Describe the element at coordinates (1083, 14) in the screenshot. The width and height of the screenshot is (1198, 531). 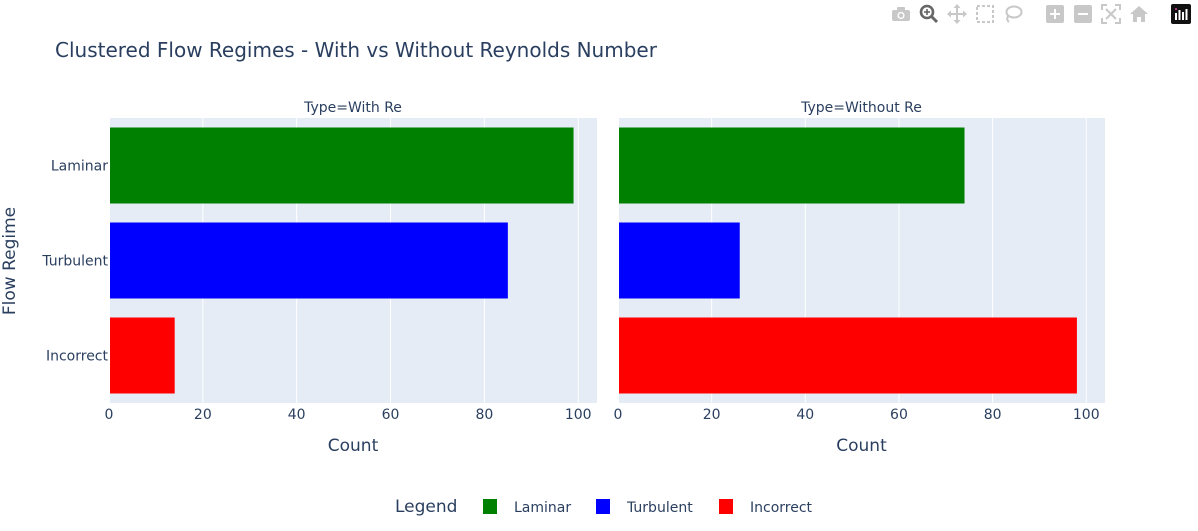
I see `zoom-out-icon` at that location.